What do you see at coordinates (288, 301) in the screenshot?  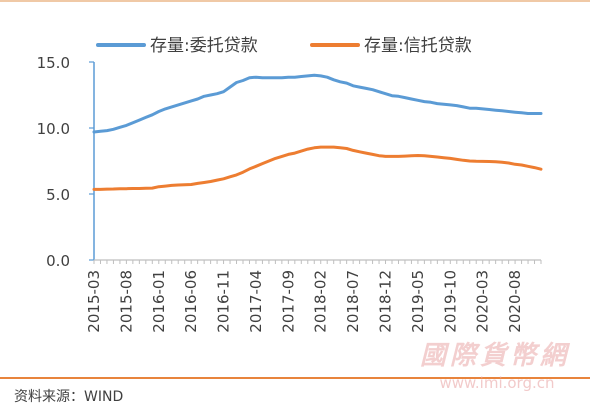 I see `x-tick-label: 2017-09` at bounding box center [288, 301].